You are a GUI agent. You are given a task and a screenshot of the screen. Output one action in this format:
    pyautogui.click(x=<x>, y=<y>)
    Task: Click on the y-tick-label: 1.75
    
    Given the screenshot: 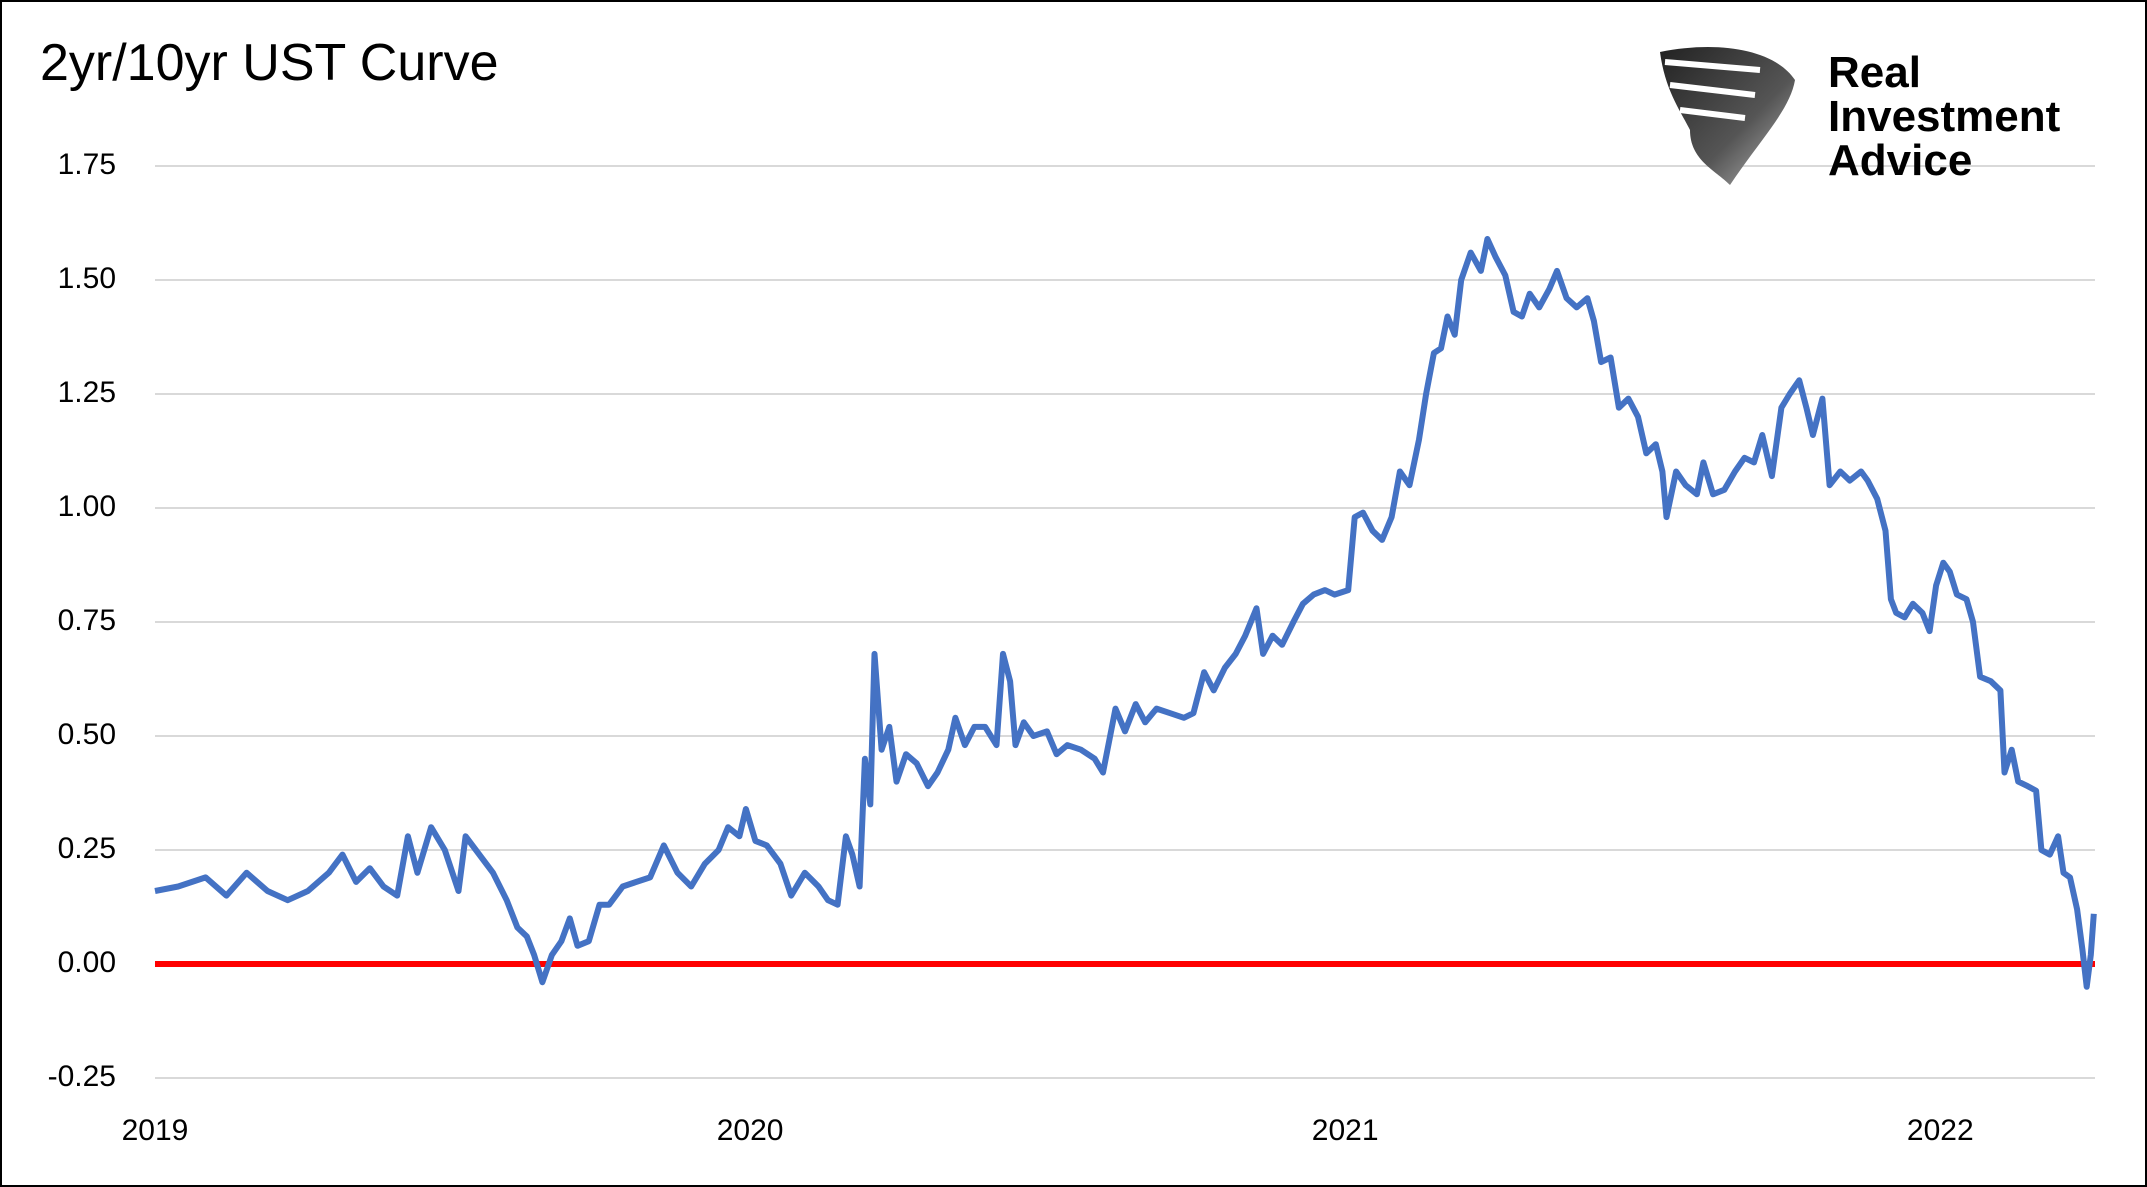 What is the action you would take?
    pyautogui.click(x=87, y=164)
    